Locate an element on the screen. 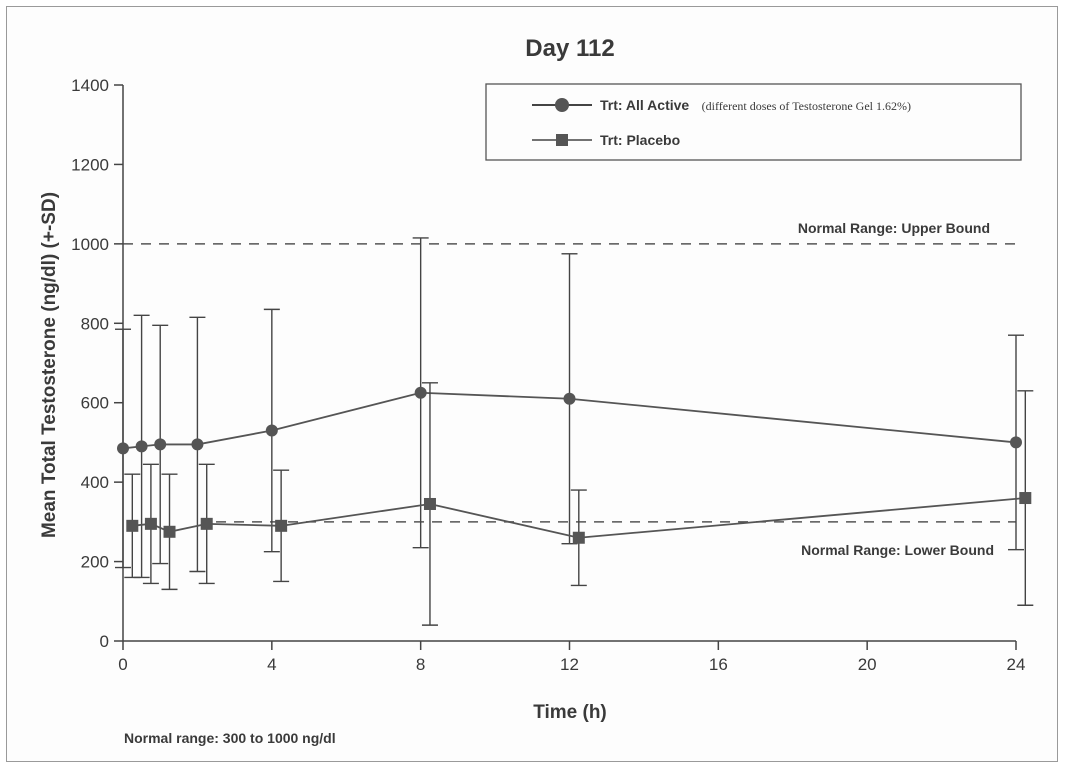  y-tick-label: 1400 is located at coordinates (90, 85).